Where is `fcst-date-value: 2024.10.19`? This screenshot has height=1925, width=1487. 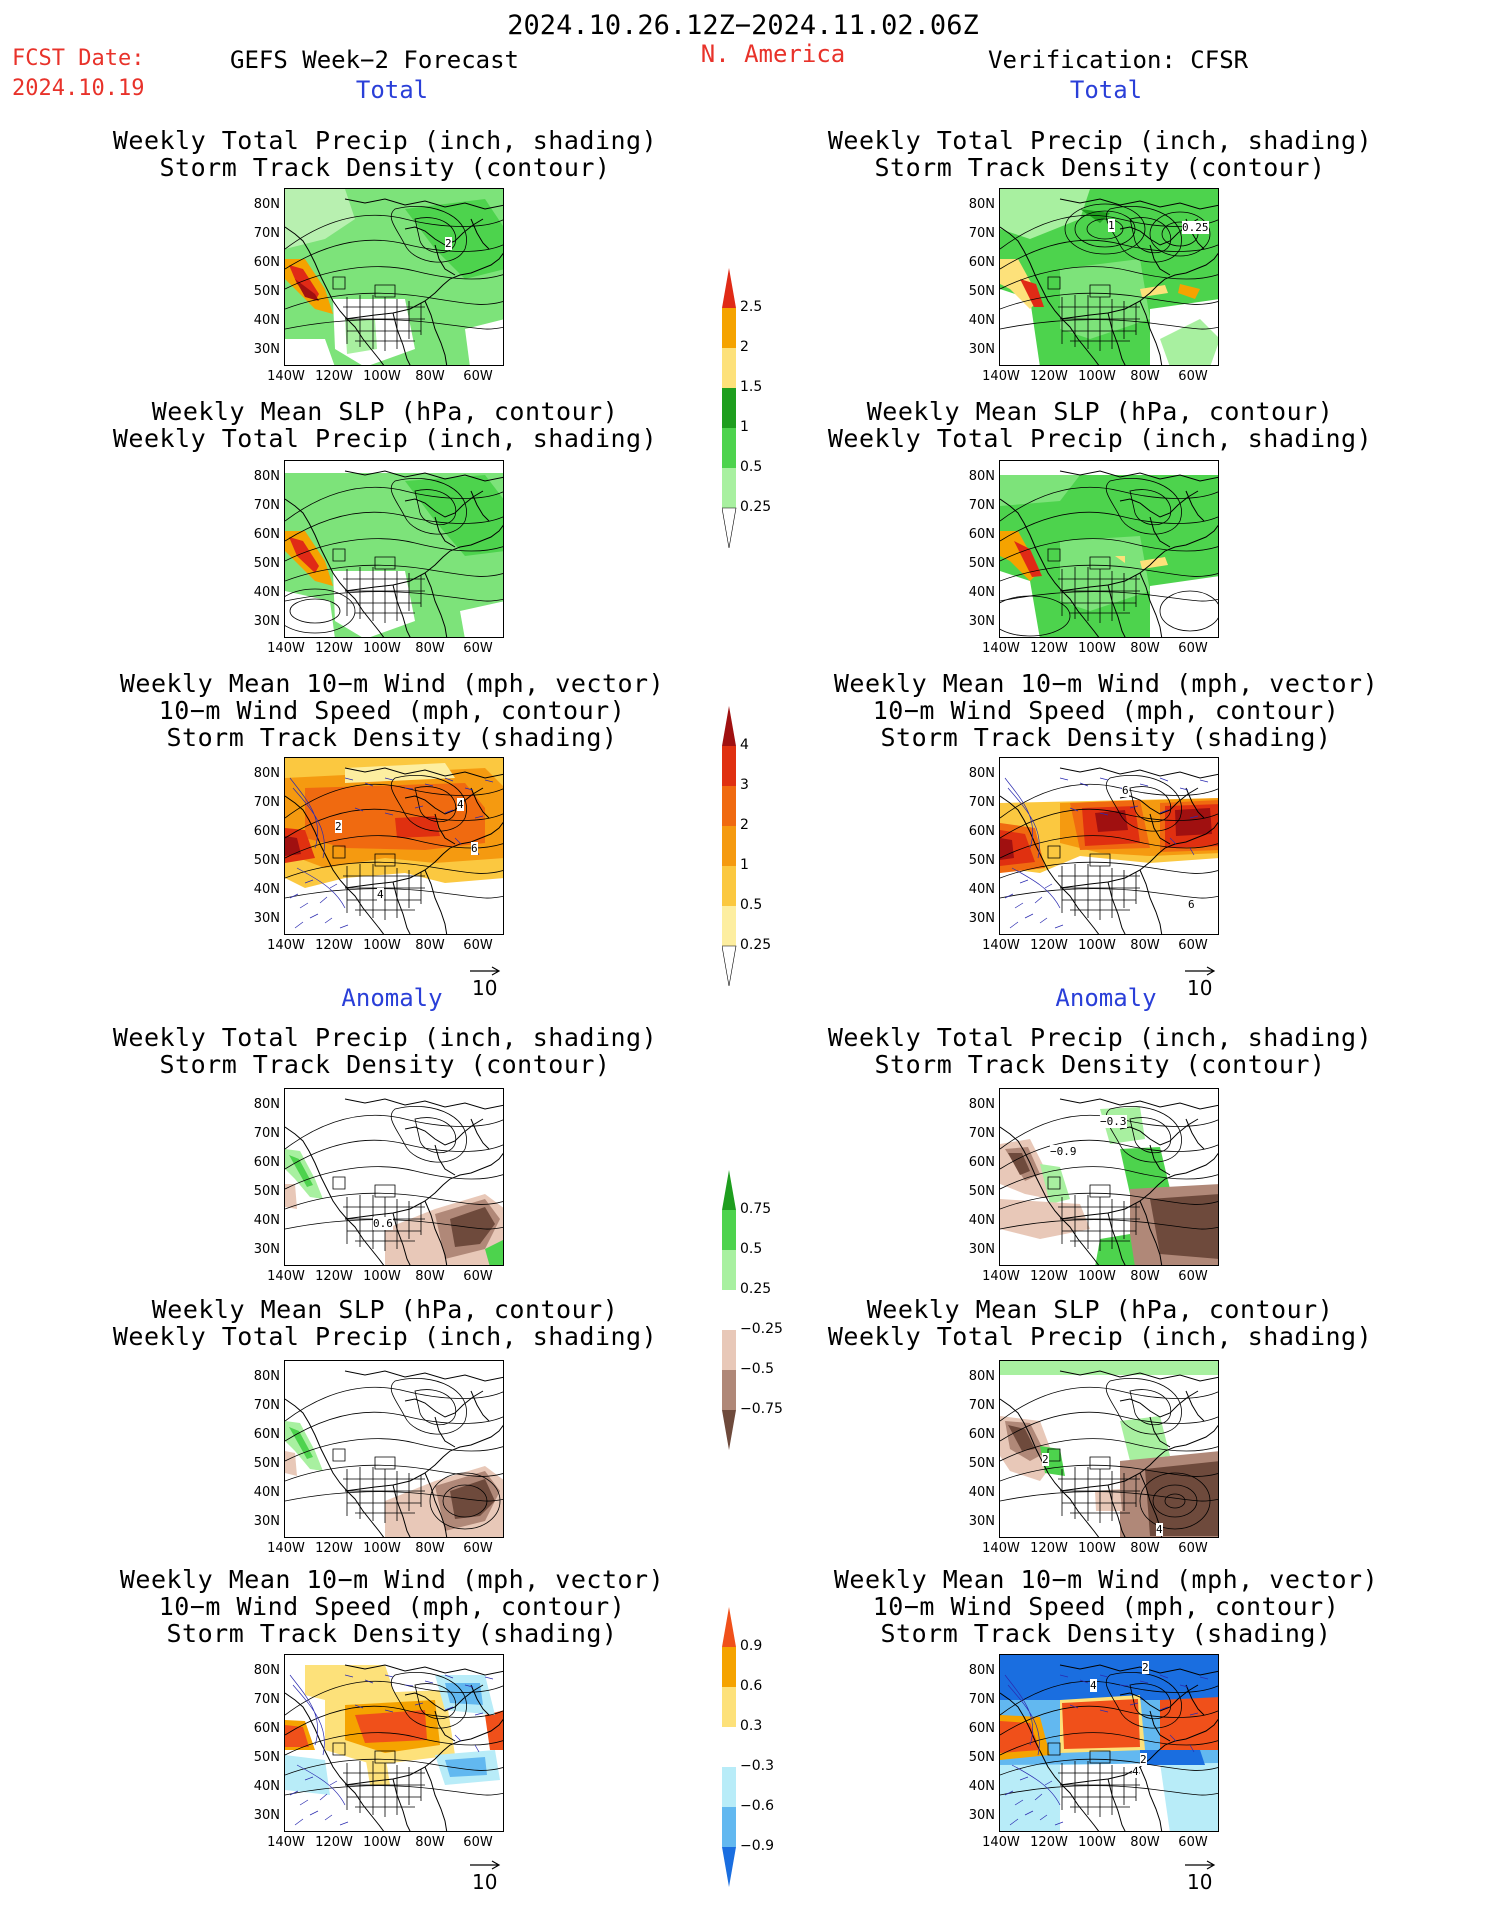
fcst-date-value: 2024.10.19 is located at coordinates (78, 88).